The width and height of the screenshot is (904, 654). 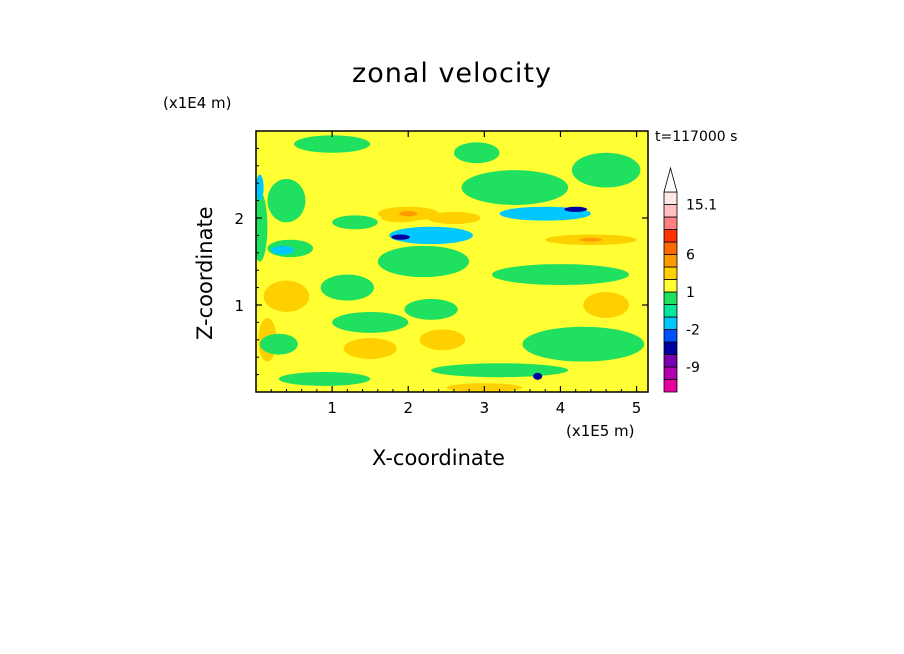 I want to click on x-tick-label-4: 5, so click(x=637, y=408).